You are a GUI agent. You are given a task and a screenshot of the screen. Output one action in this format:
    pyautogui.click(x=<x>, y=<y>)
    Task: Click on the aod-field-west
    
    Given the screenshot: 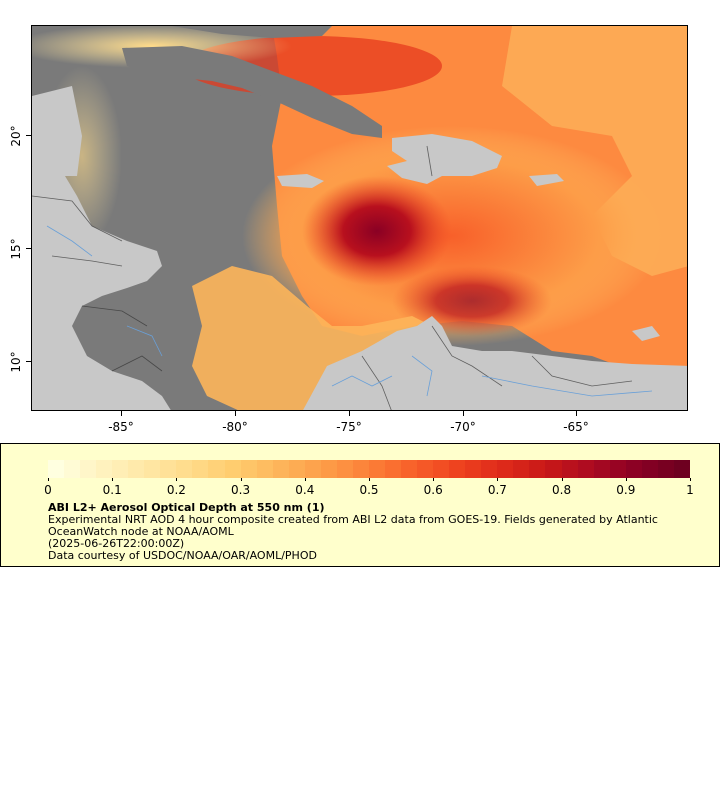 What is the action you would take?
    pyautogui.click(x=312, y=338)
    